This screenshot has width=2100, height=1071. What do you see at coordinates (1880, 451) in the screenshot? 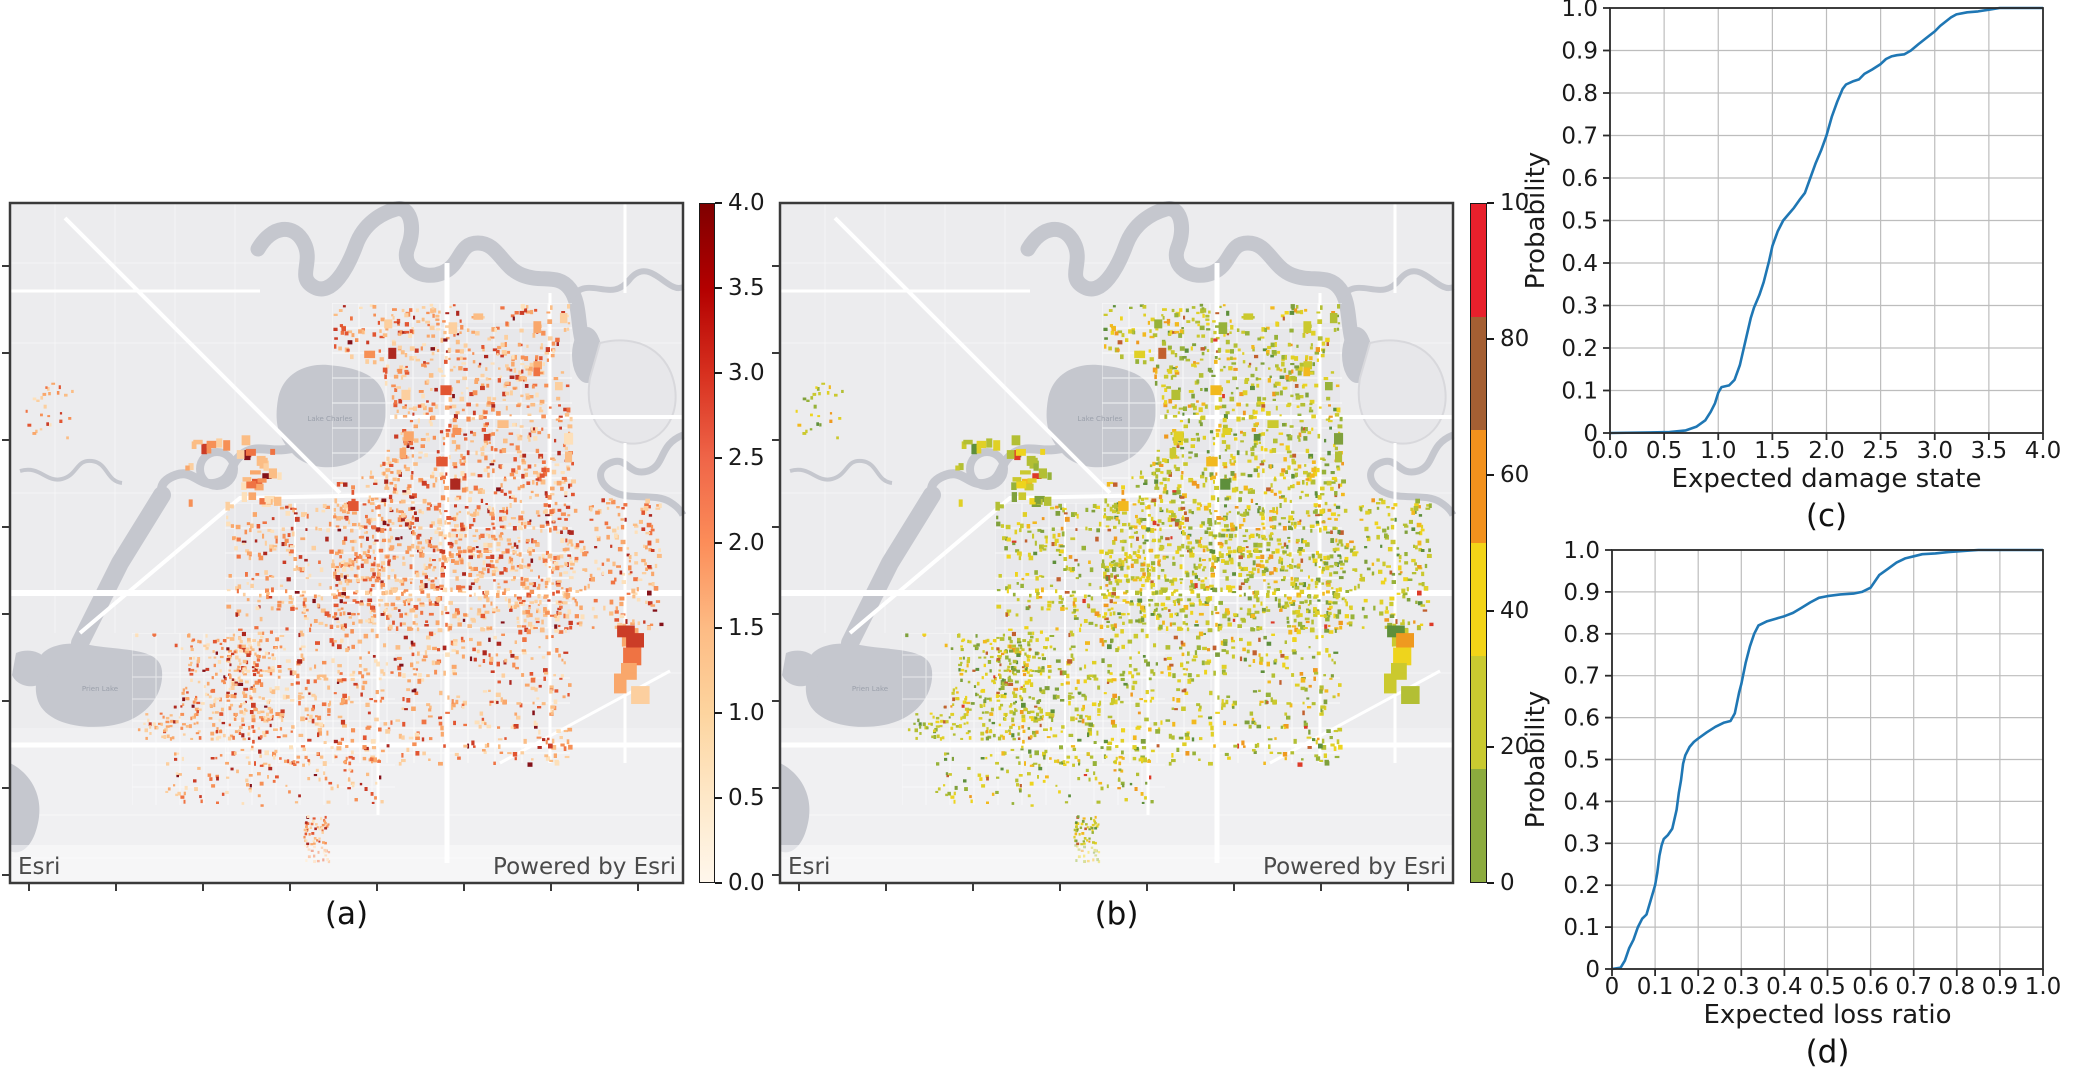
I see `x-tick-label: 2.5` at bounding box center [1880, 451].